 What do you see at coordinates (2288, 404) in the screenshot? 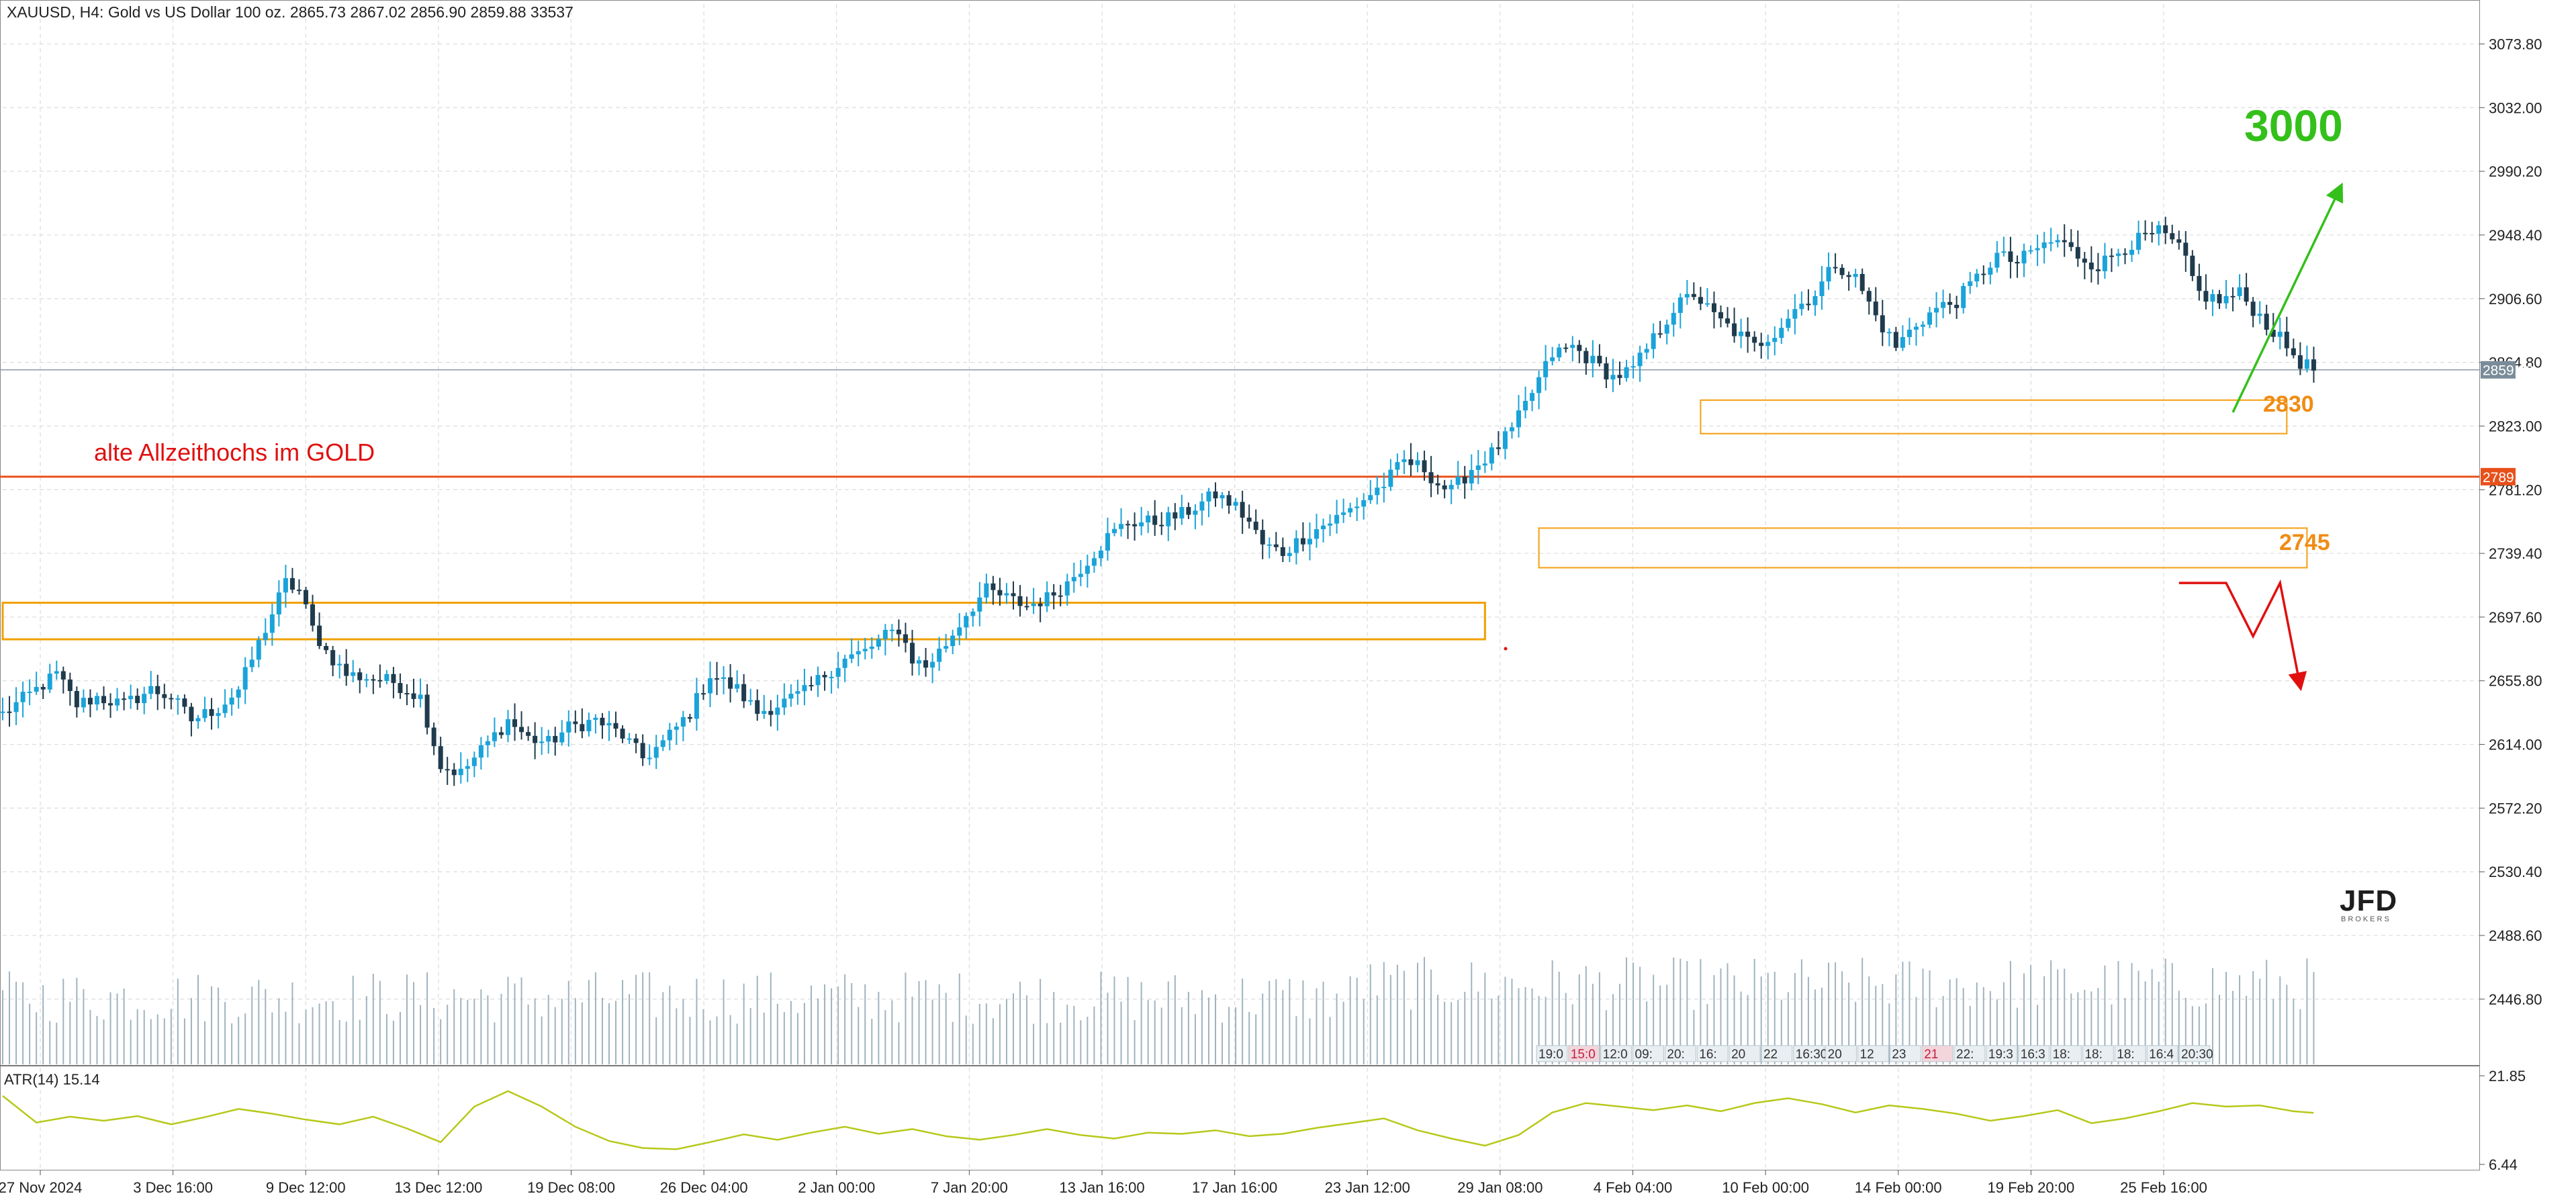
I see `zone-2830-label: 2830` at bounding box center [2288, 404].